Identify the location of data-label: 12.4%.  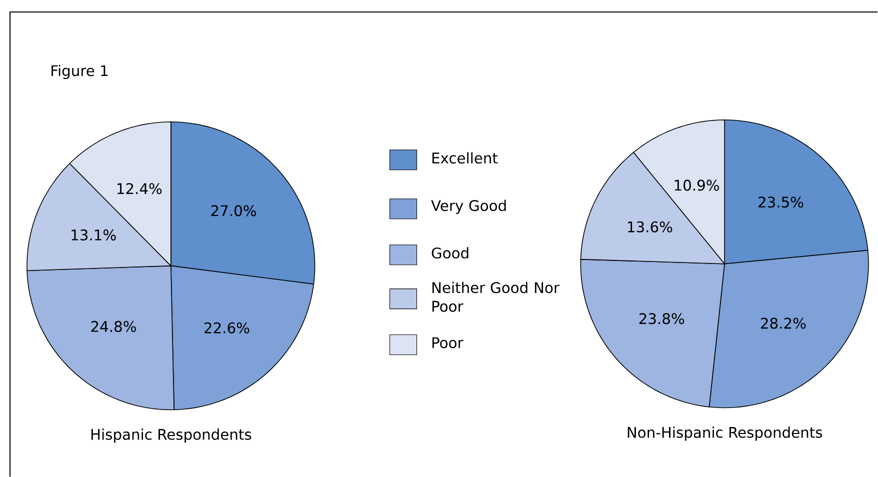
(139, 188).